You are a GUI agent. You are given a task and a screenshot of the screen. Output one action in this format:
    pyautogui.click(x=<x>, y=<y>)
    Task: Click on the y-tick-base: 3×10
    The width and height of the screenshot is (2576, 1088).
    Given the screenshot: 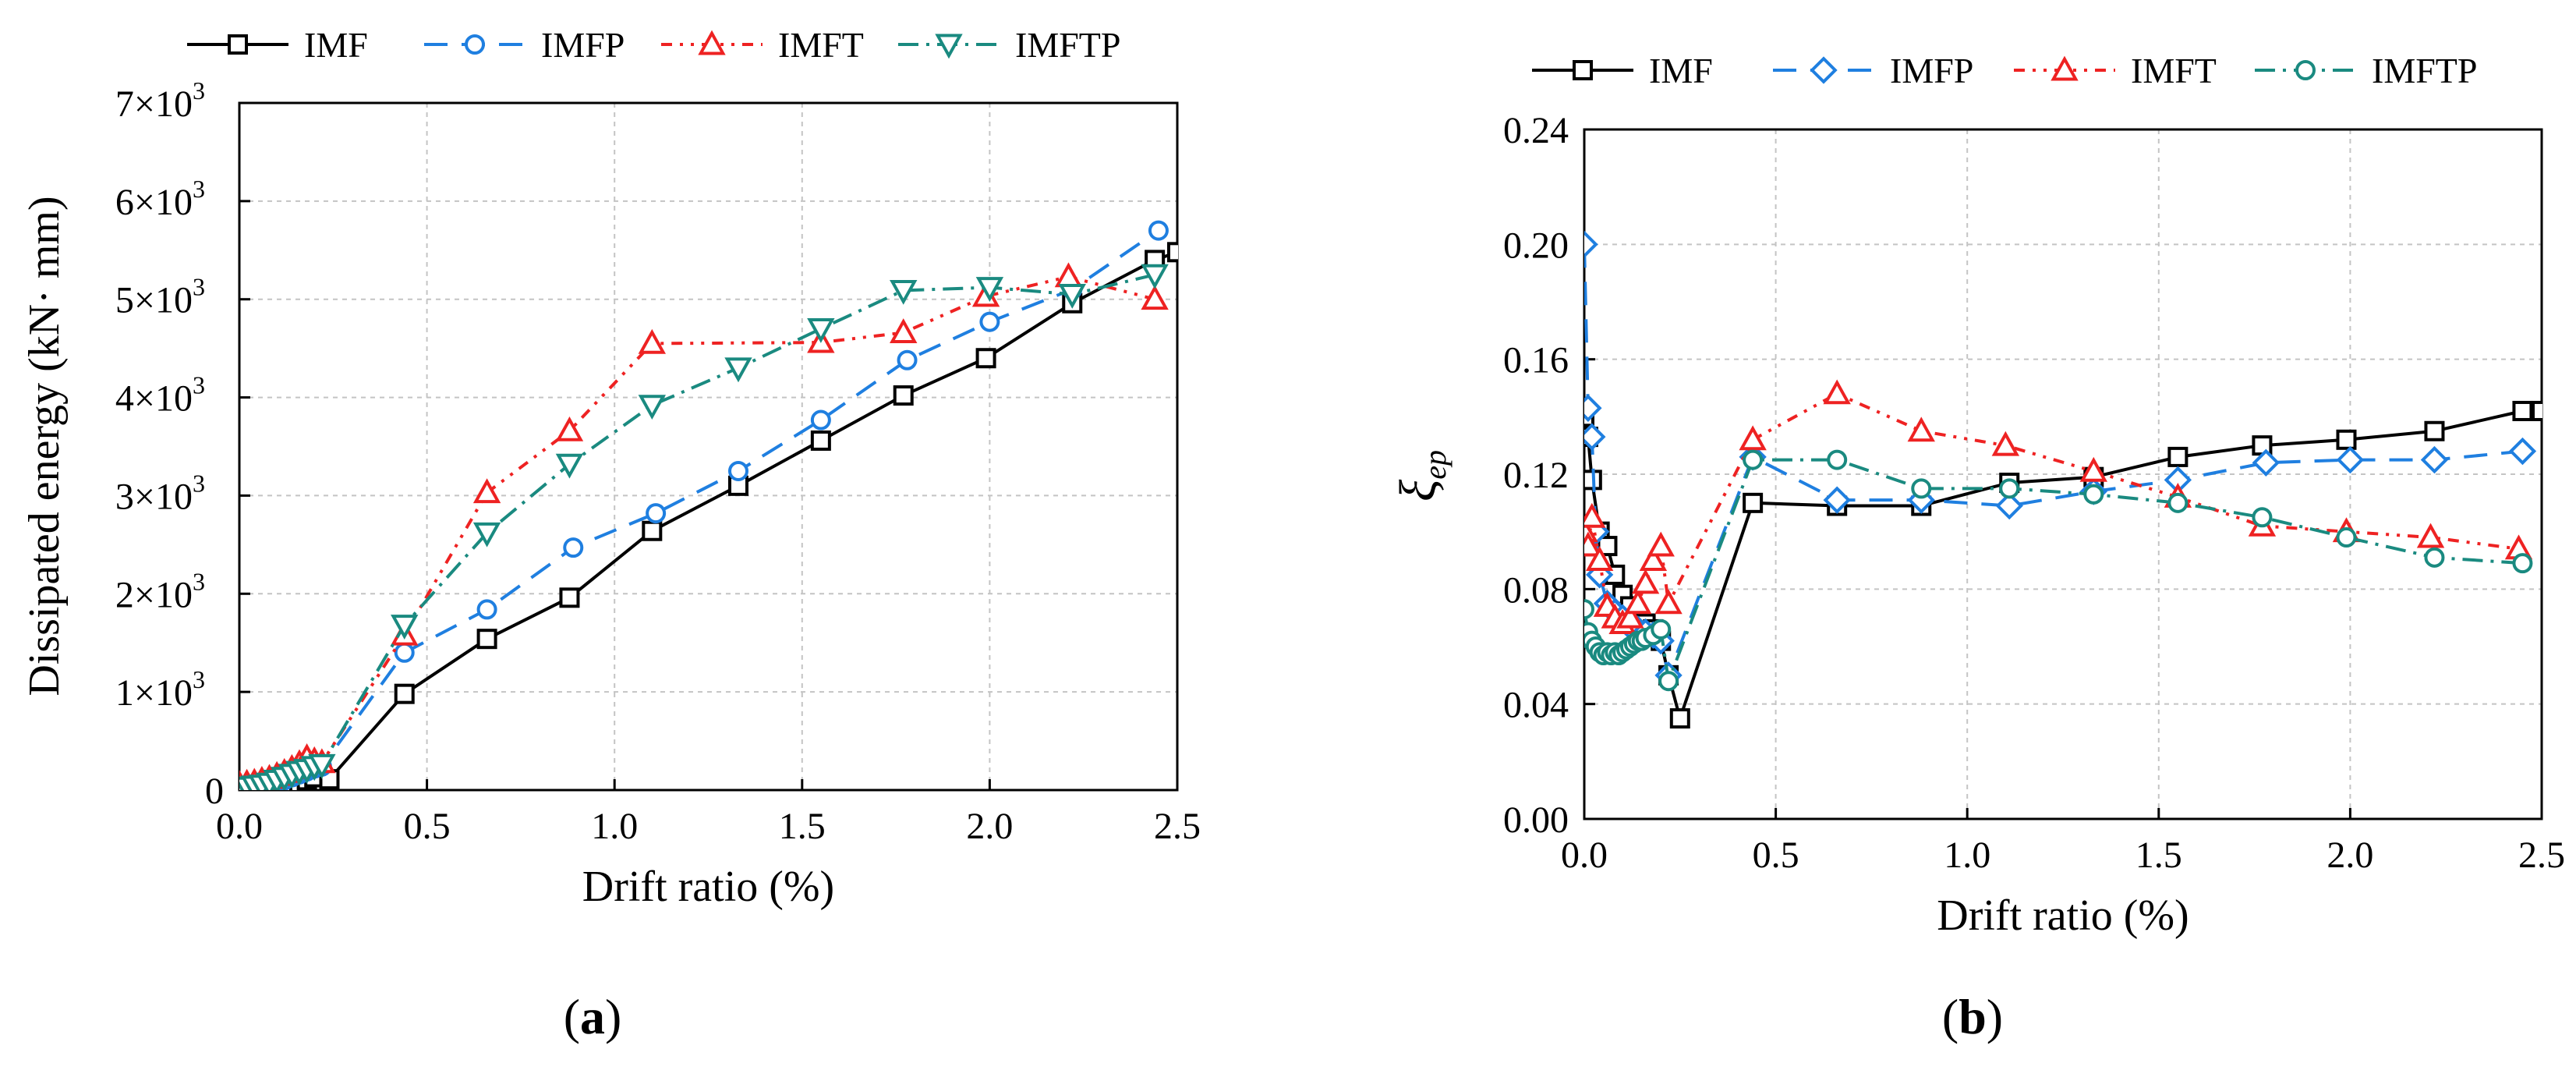 What is the action you would take?
    pyautogui.click(x=154, y=497)
    